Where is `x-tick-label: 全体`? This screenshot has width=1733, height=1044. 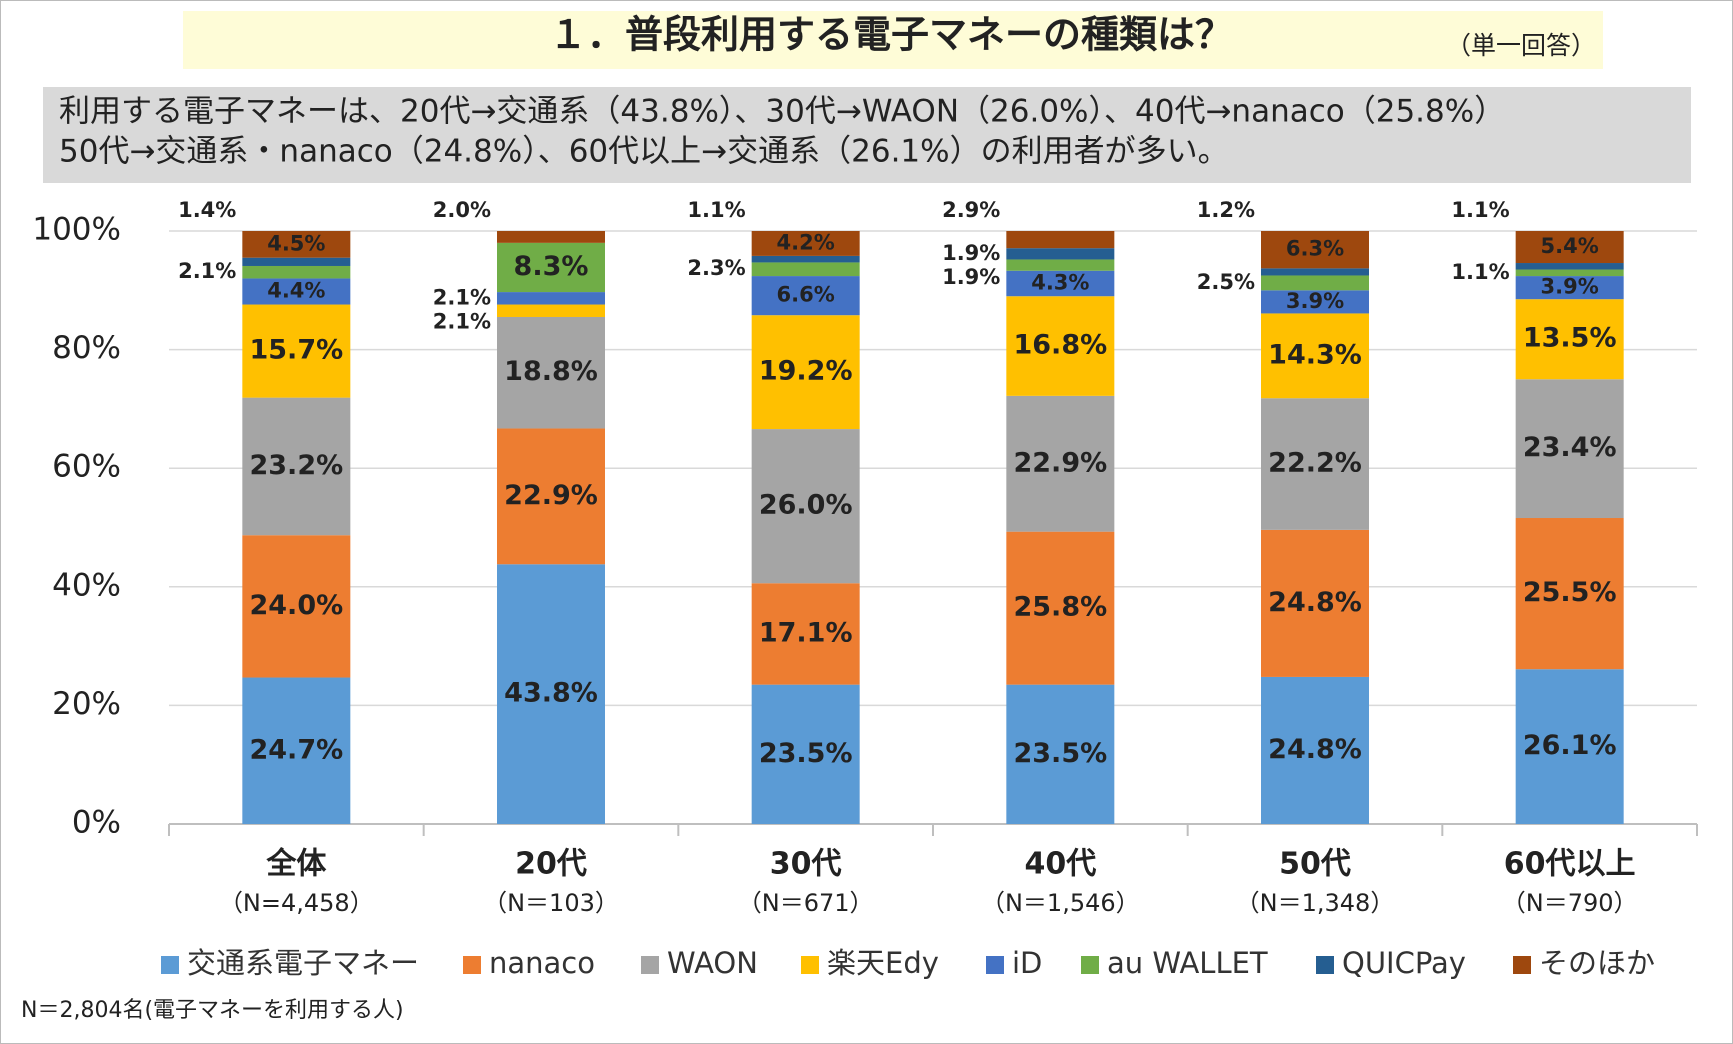 x-tick-label: 全体 is located at coordinates (296, 864).